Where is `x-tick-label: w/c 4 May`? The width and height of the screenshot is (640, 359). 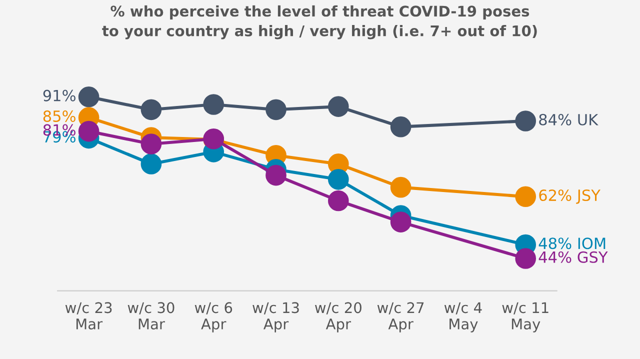 x-tick-label: w/c 4 May is located at coordinates (463, 317).